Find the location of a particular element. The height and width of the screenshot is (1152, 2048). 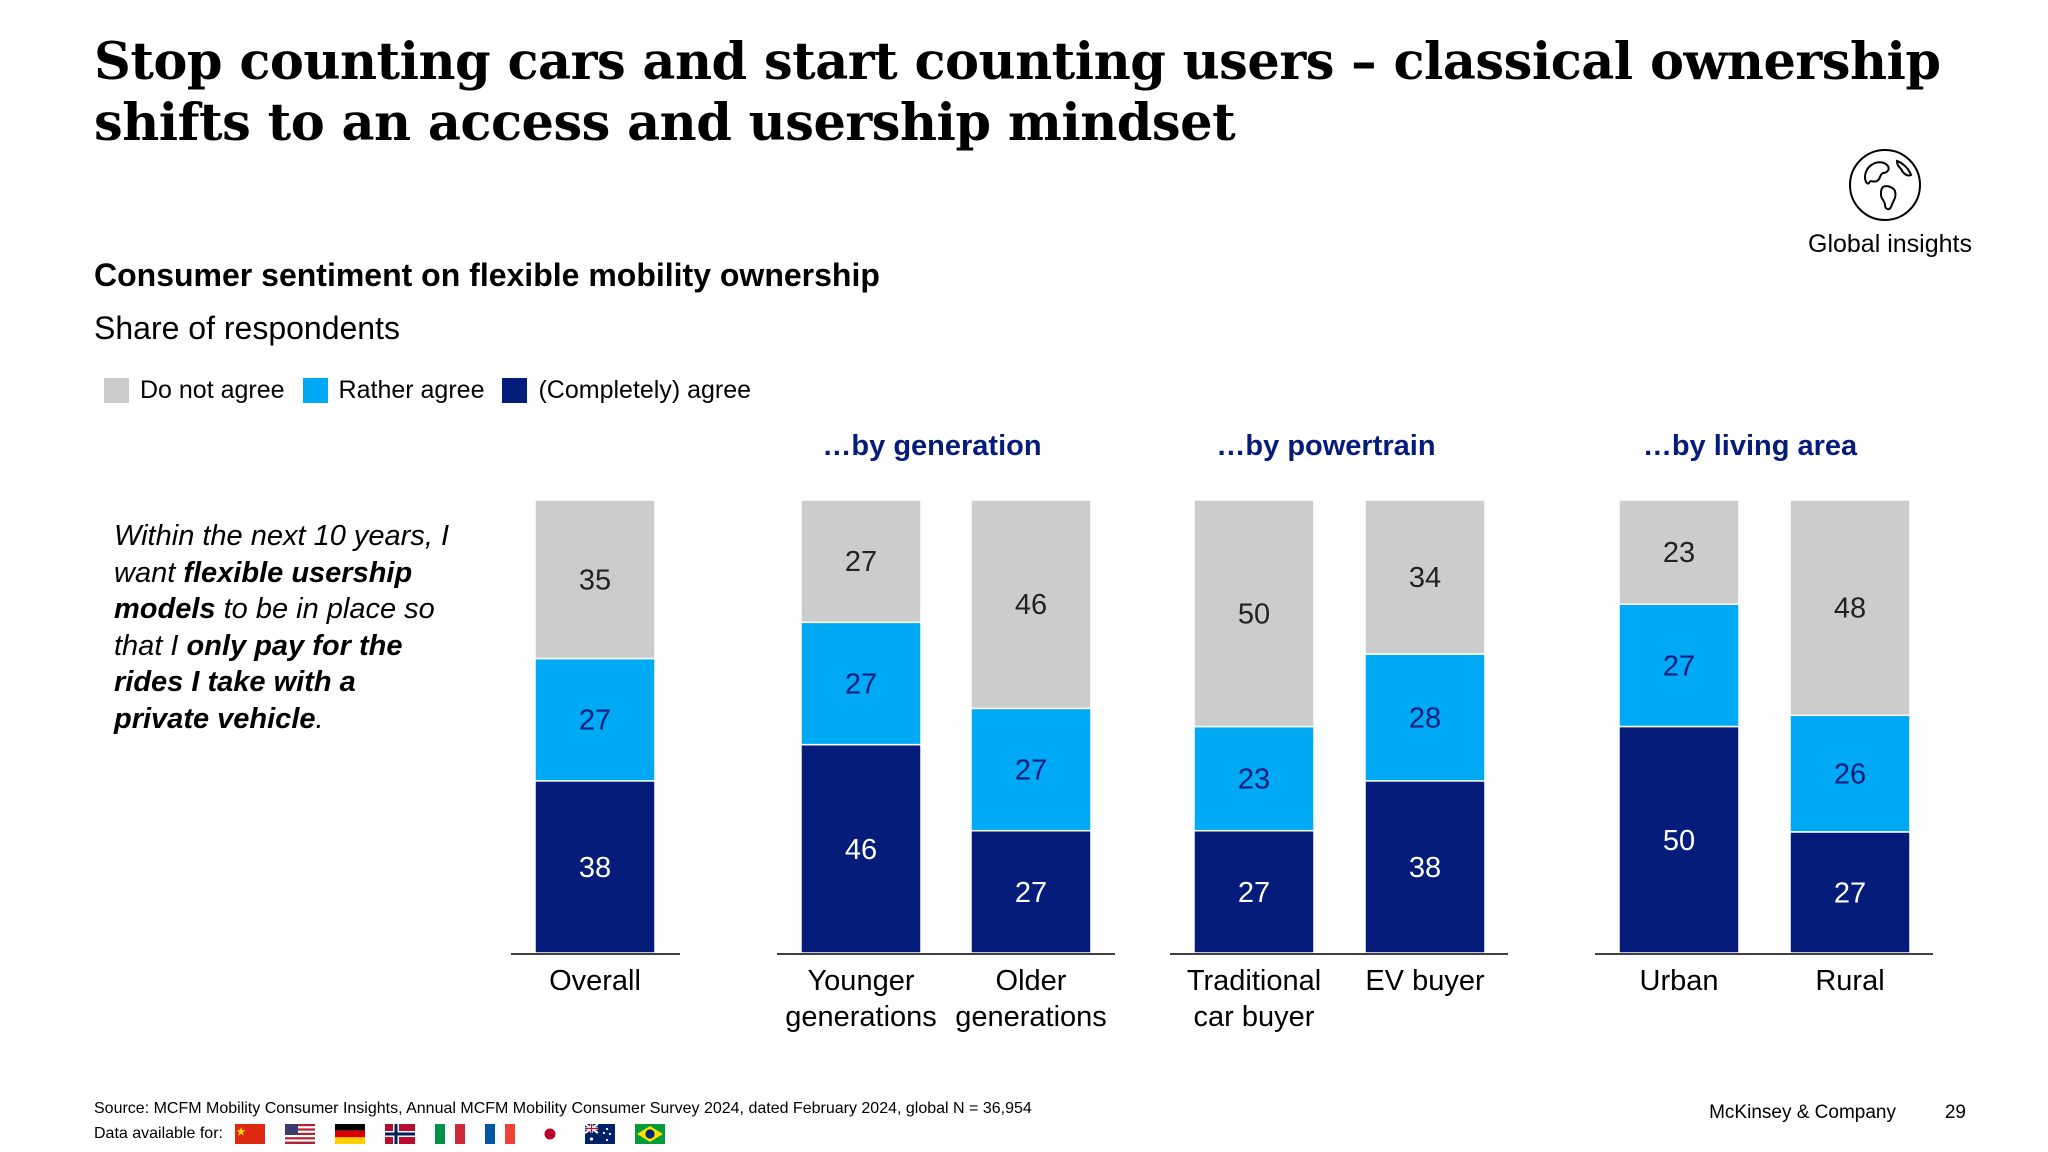

data-label-rural-rather-agree: 26 is located at coordinates (1850, 775).